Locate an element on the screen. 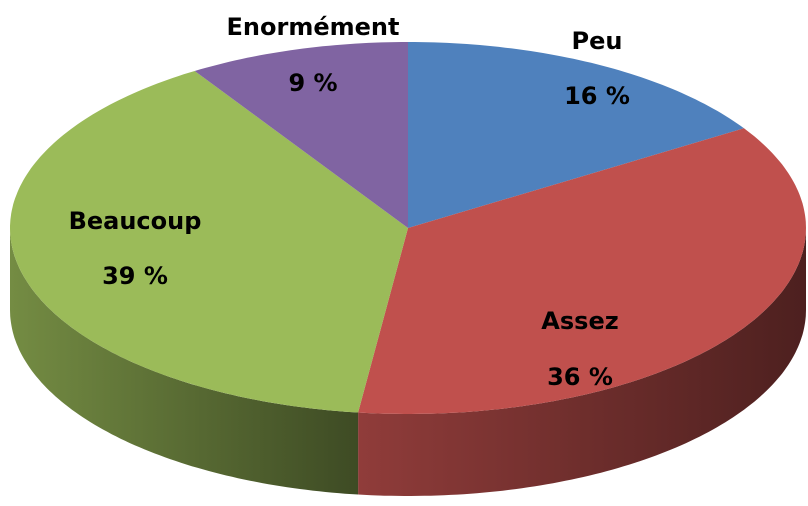 This screenshot has width=808, height=506. slice-name: Peu is located at coordinates (597, 41).